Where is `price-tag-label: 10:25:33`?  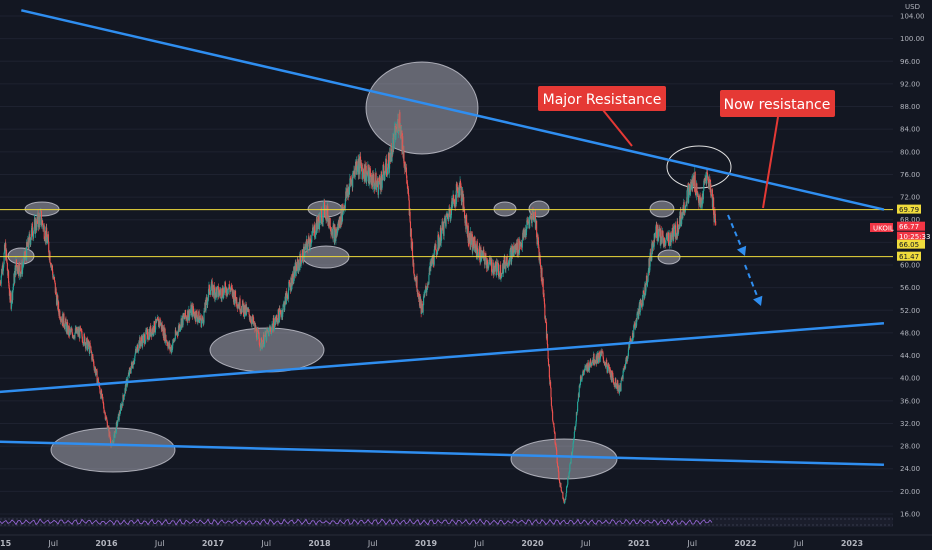 price-tag-label: 10:25:33 is located at coordinates (914, 237).